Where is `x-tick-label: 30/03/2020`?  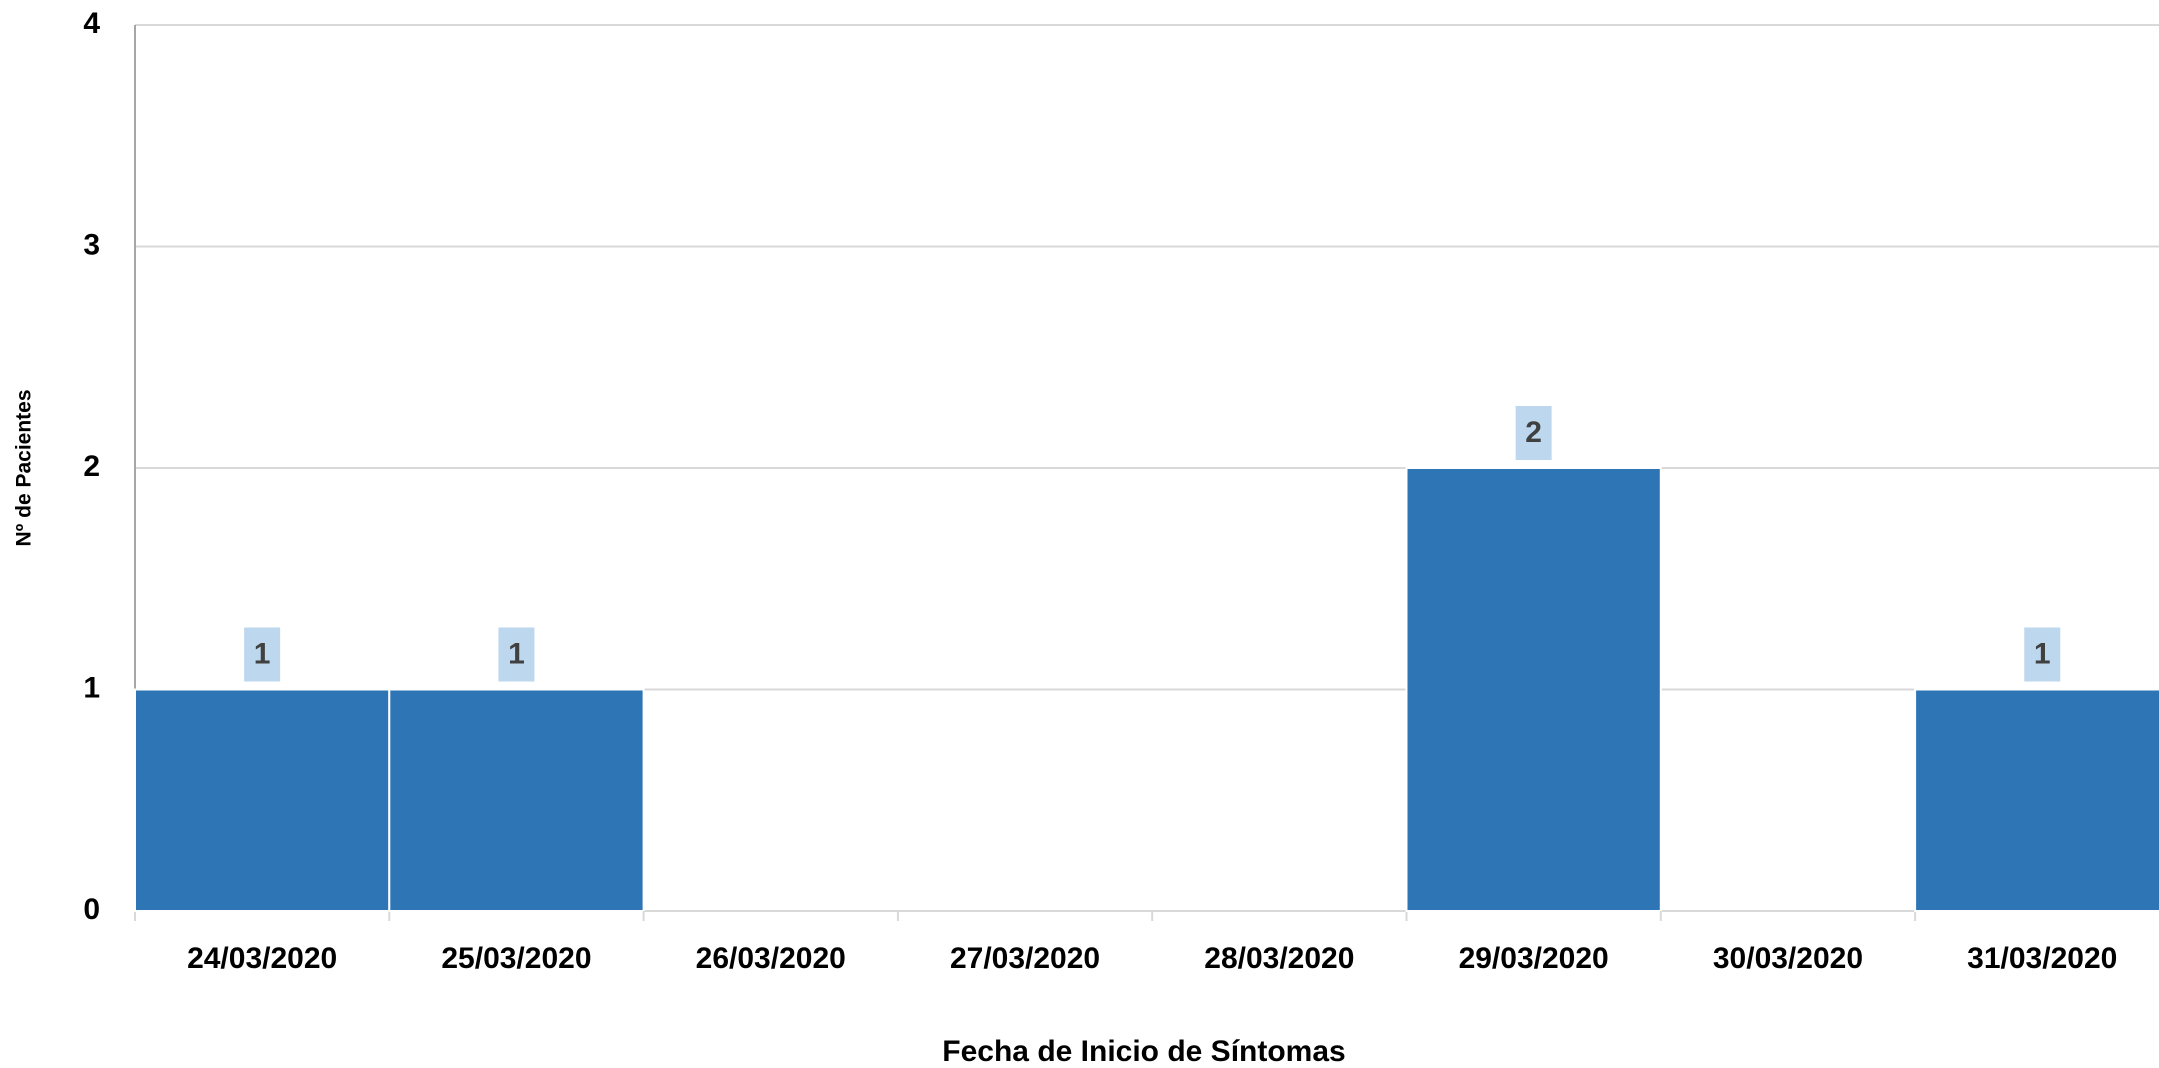 x-tick-label: 30/03/2020 is located at coordinates (1788, 958).